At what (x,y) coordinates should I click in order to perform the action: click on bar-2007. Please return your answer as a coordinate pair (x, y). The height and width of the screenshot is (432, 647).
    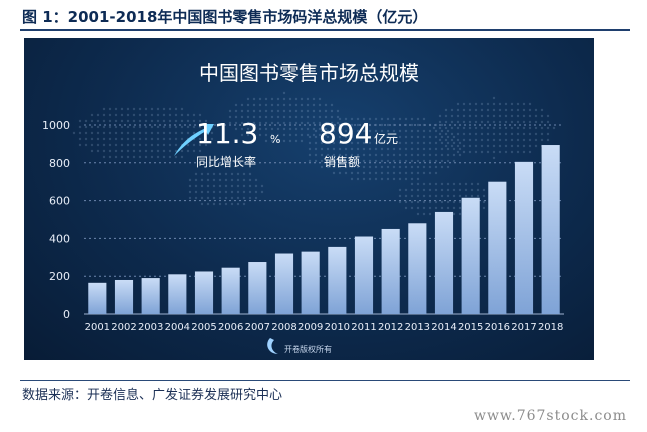
    Looking at the image, I should click on (257, 288).